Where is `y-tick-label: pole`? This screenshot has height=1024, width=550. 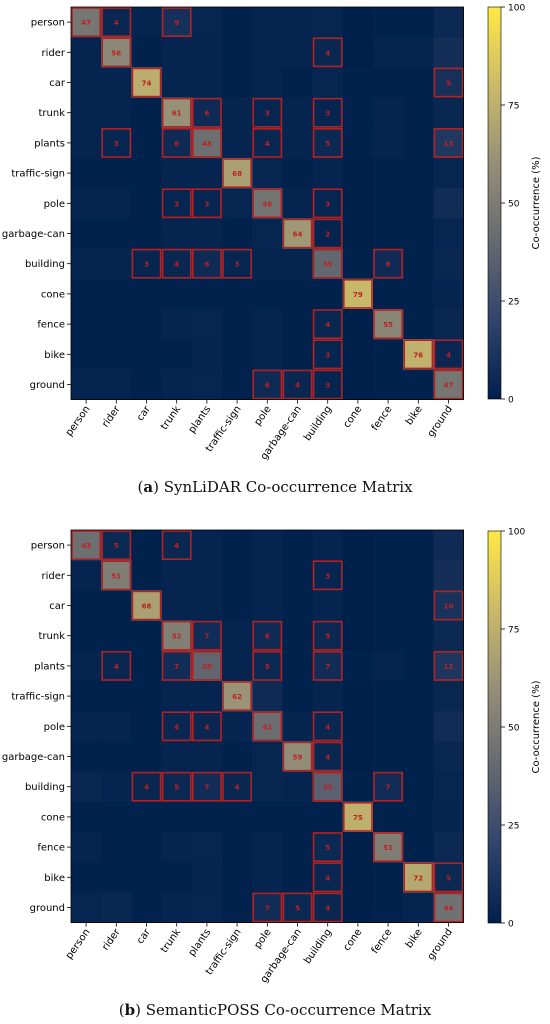
y-tick-label: pole is located at coordinates (54, 204).